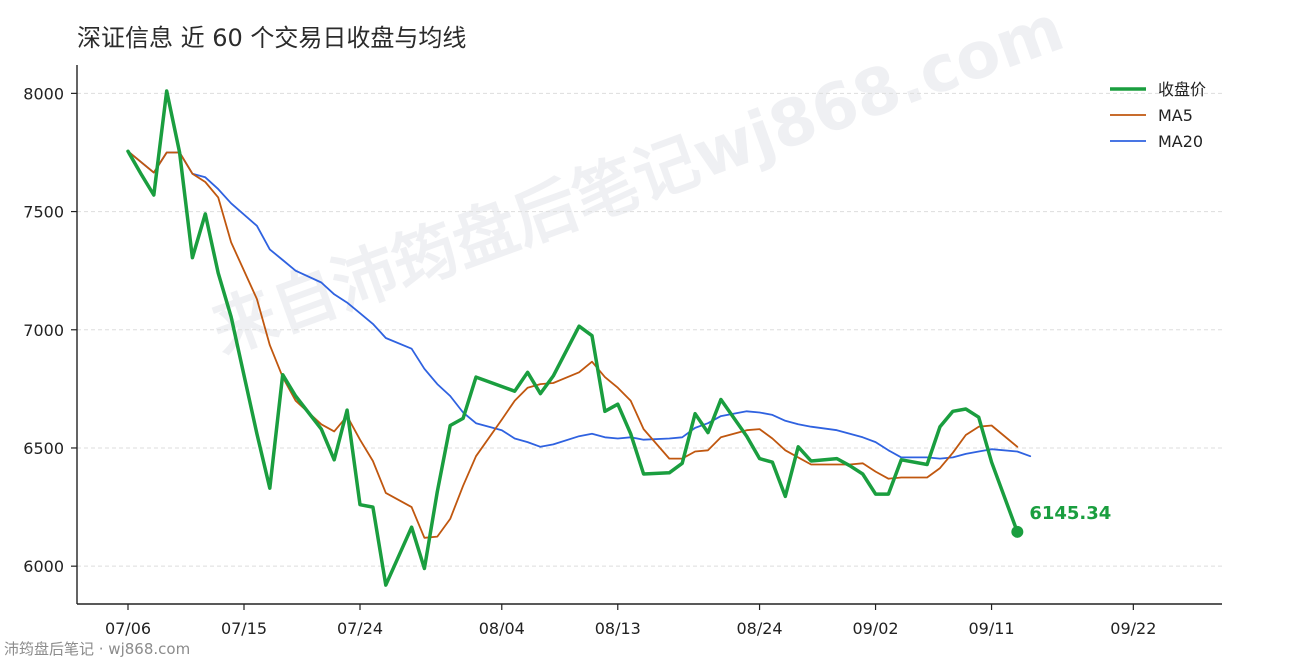 Image resolution: width=1290 pixels, height=660 pixels. What do you see at coordinates (244, 628) in the screenshot?
I see `x-tick-label: 07/15` at bounding box center [244, 628].